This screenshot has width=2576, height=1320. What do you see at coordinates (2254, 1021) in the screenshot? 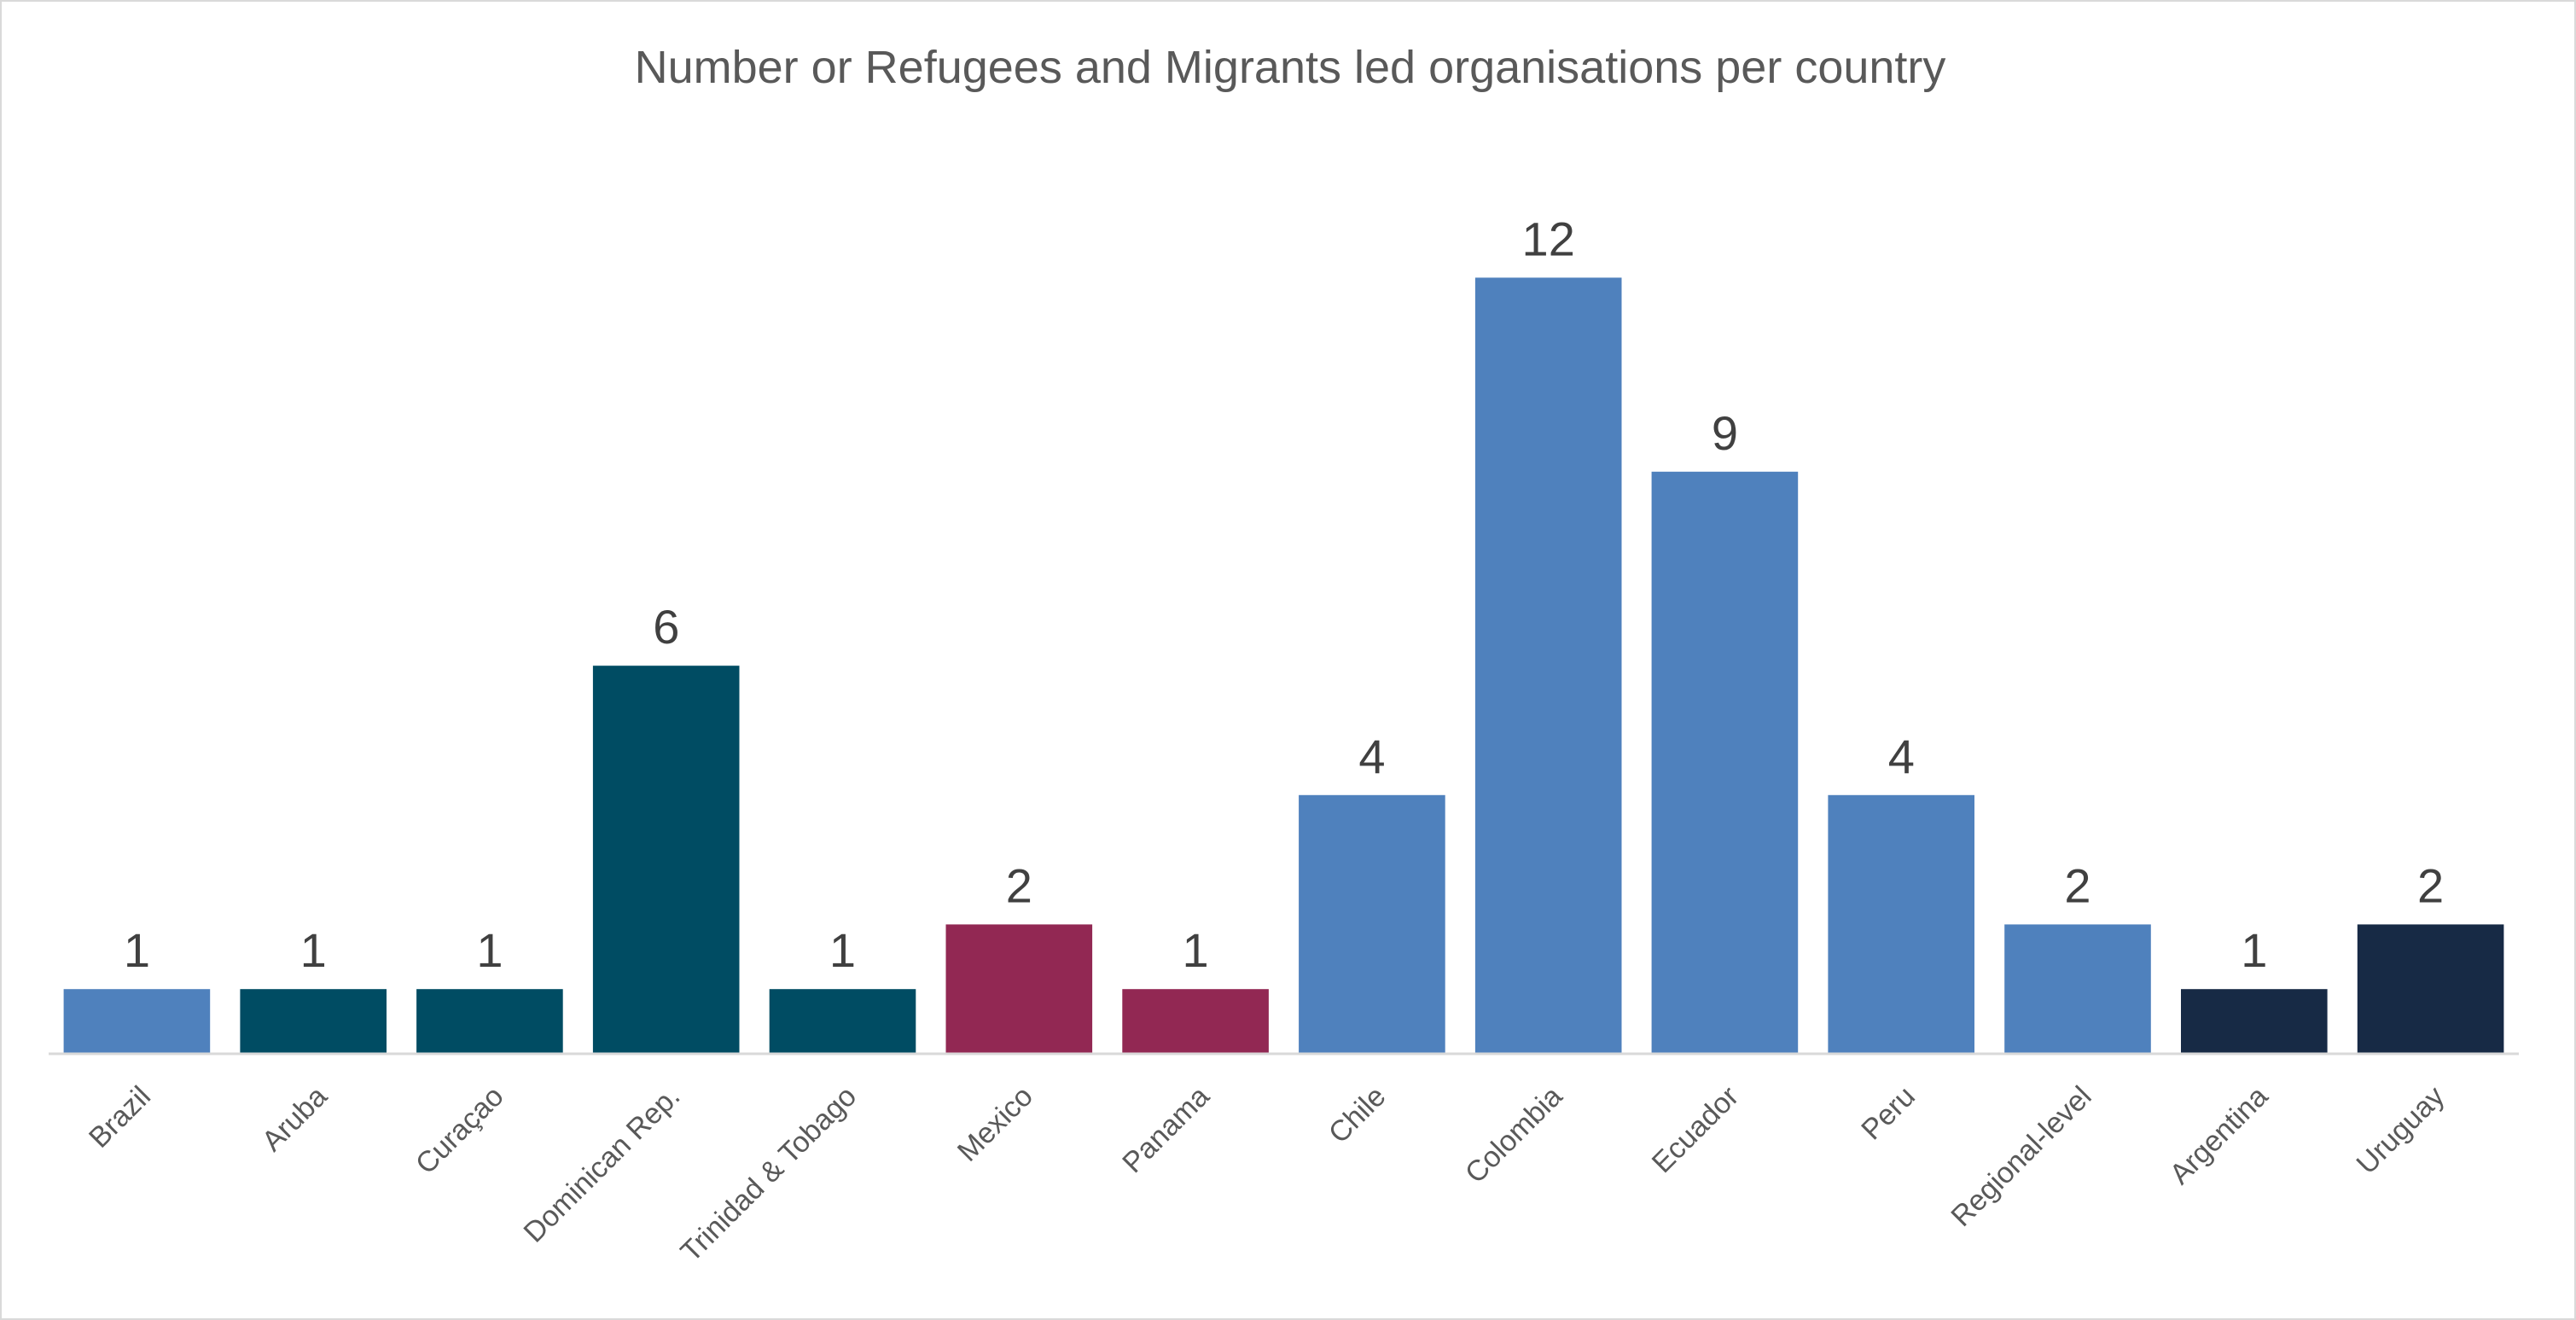
I see `bar-argentina` at bounding box center [2254, 1021].